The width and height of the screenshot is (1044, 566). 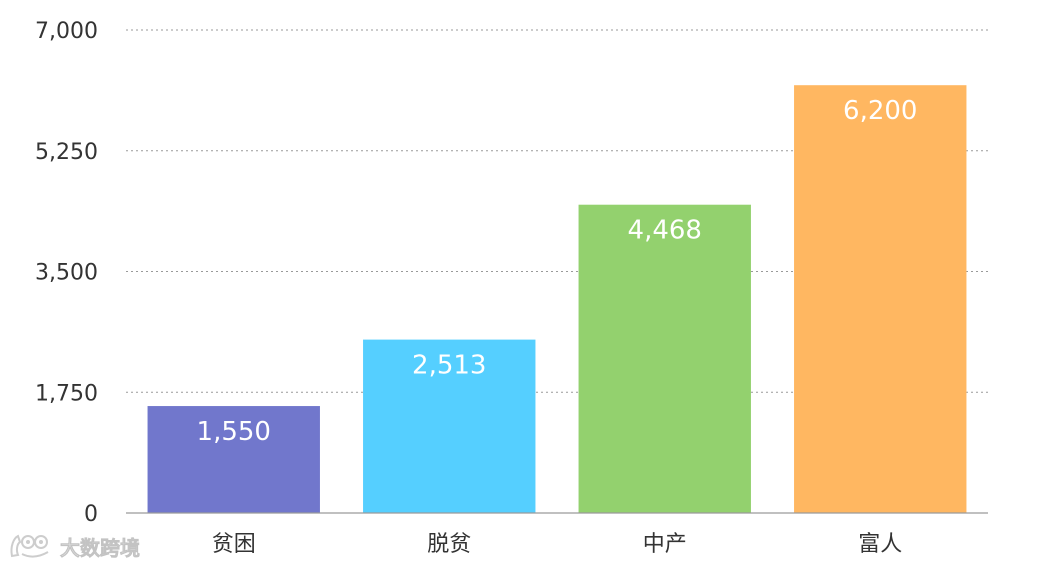 What do you see at coordinates (234, 544) in the screenshot?
I see `x-tick-label: 贫困` at bounding box center [234, 544].